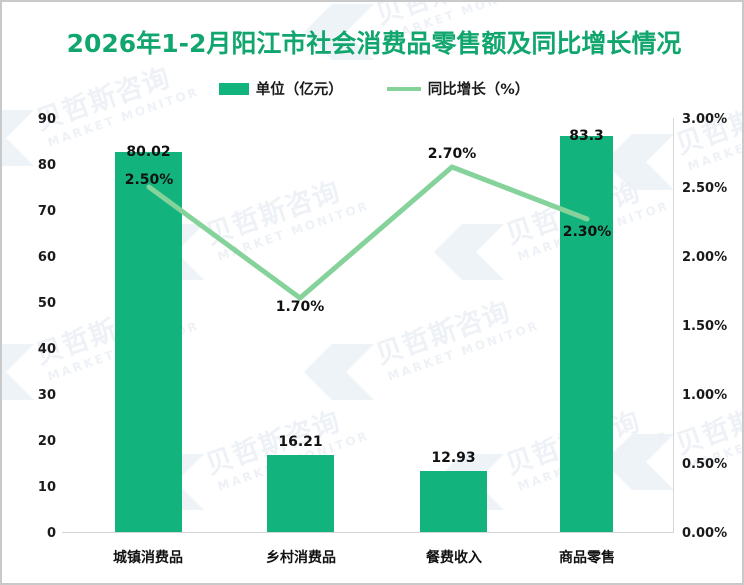 This screenshot has height=585, width=744. I want to click on line-value-label: 2.70%, so click(452, 154).